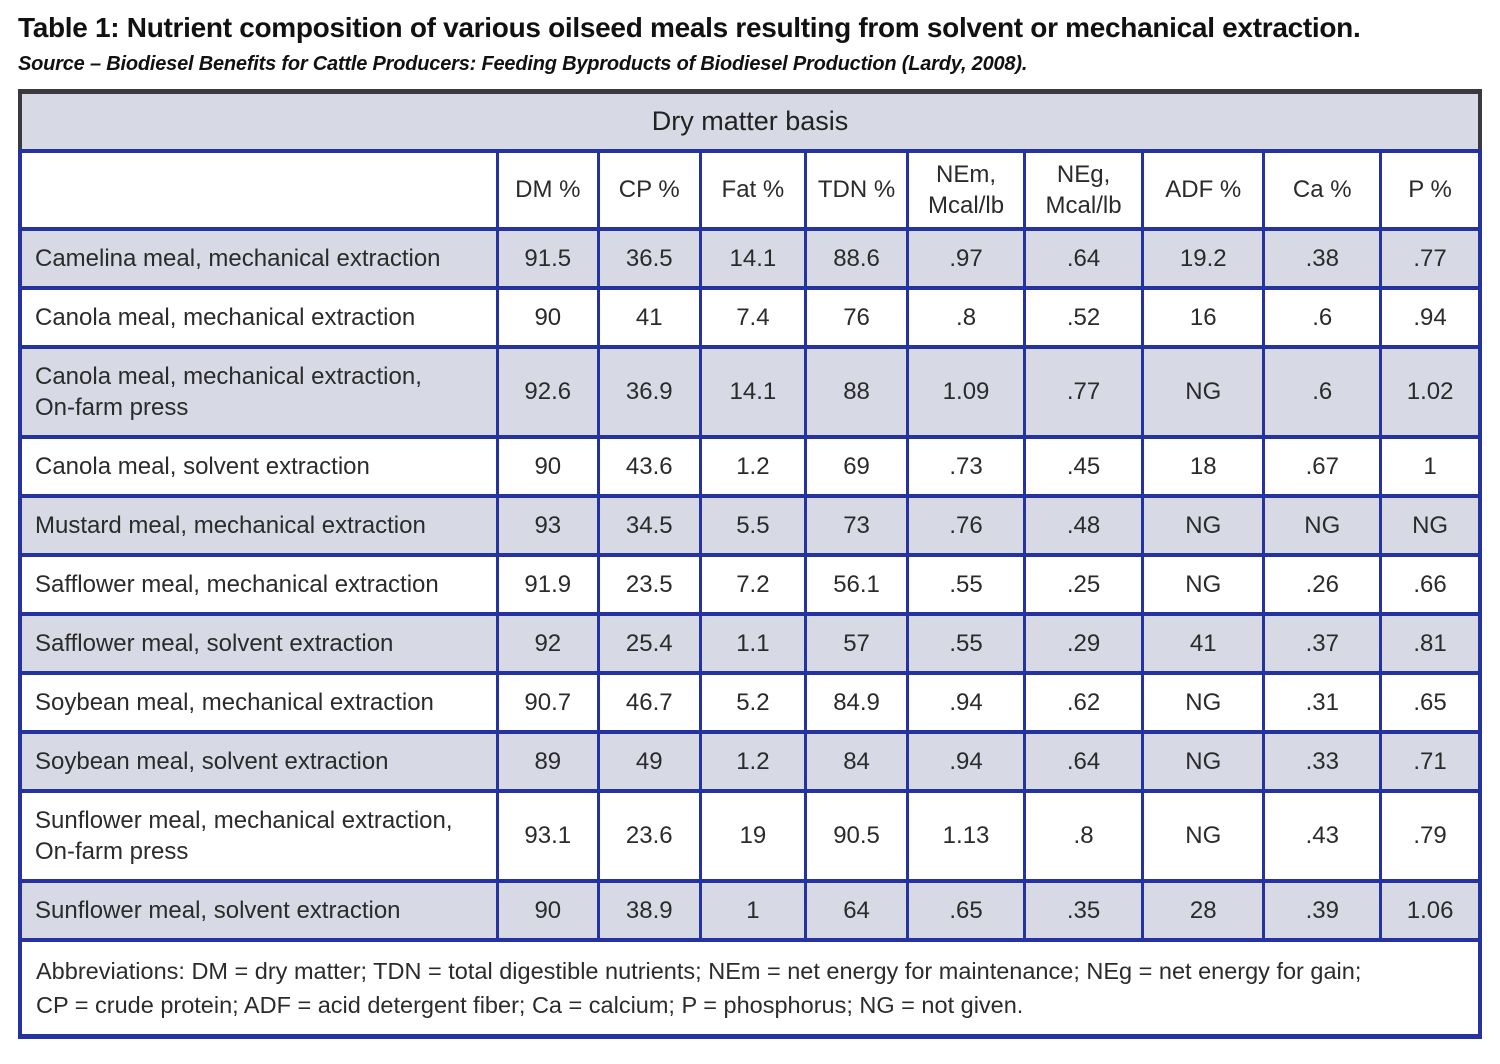 The image size is (1500, 1064). What do you see at coordinates (752, 317) in the screenshot?
I see `cell-value: 7.4` at bounding box center [752, 317].